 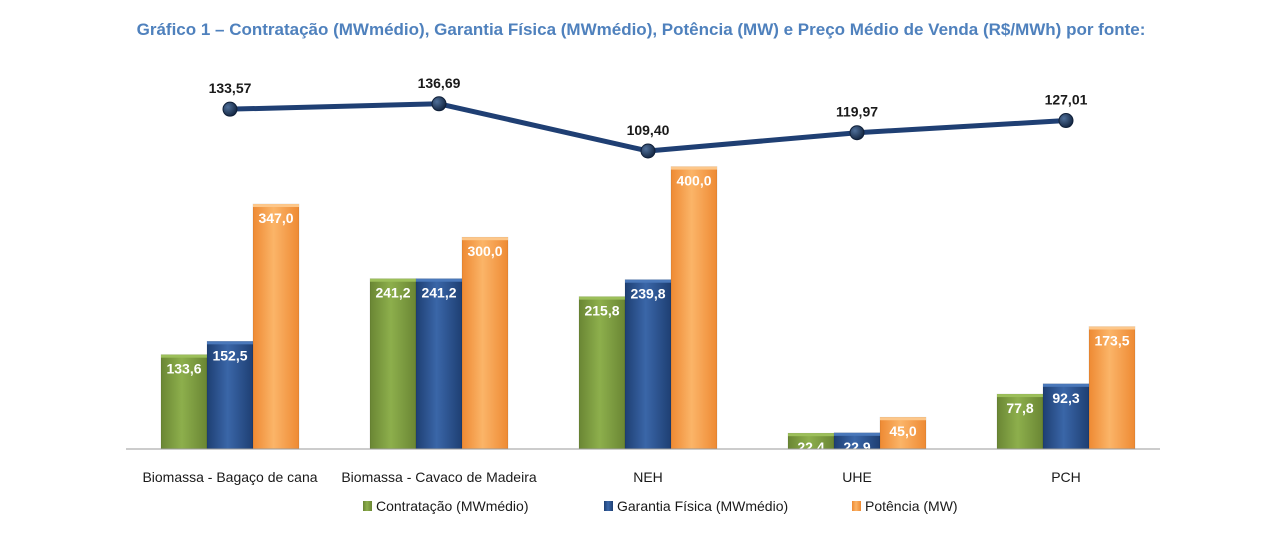 What do you see at coordinates (857, 133) in the screenshot?
I see `price-marker-uhe` at bounding box center [857, 133].